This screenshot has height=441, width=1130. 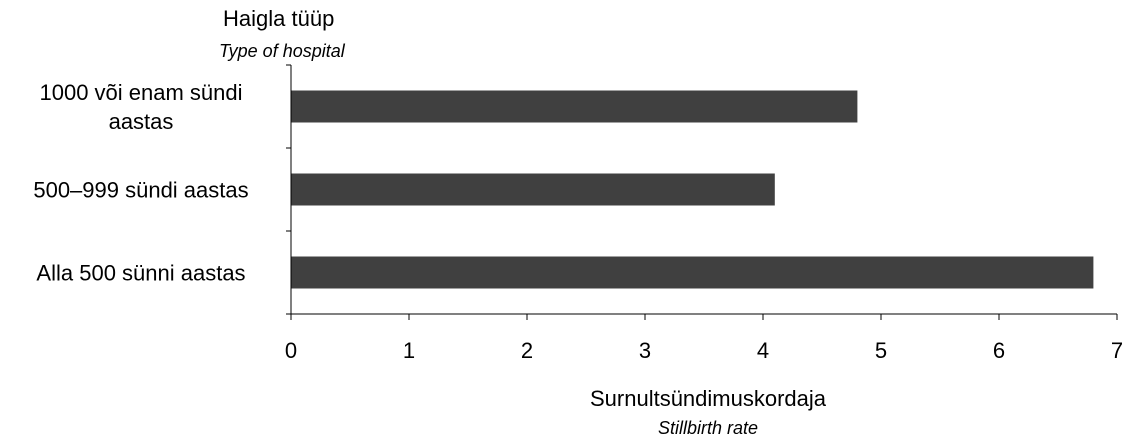 I want to click on x-tick-label-6: 6, so click(x=999, y=350).